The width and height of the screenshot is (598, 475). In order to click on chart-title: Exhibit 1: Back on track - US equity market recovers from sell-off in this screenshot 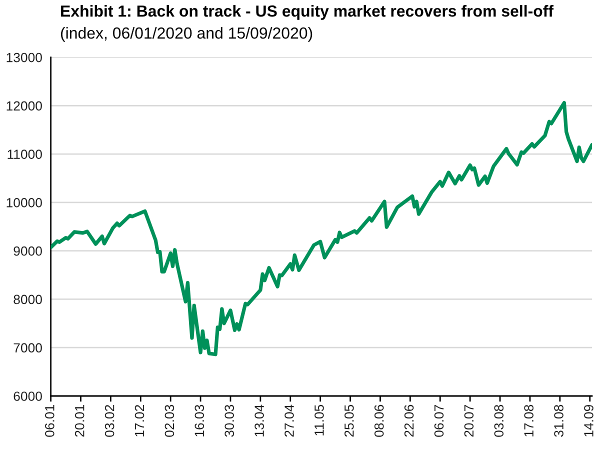, I will do `click(307, 12)`.